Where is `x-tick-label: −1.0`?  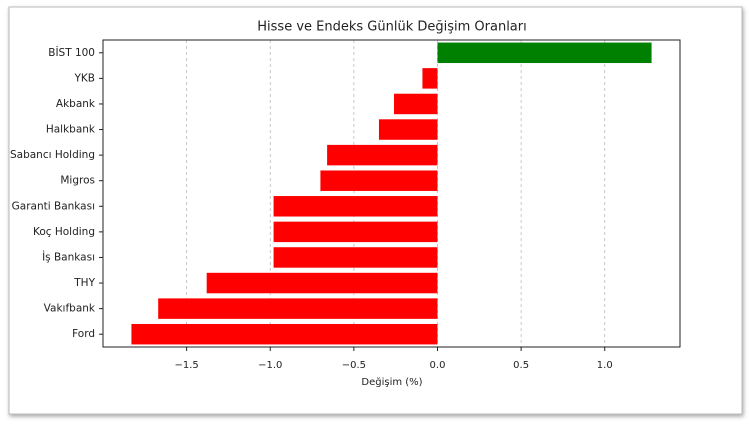 x-tick-label: −1.0 is located at coordinates (270, 365).